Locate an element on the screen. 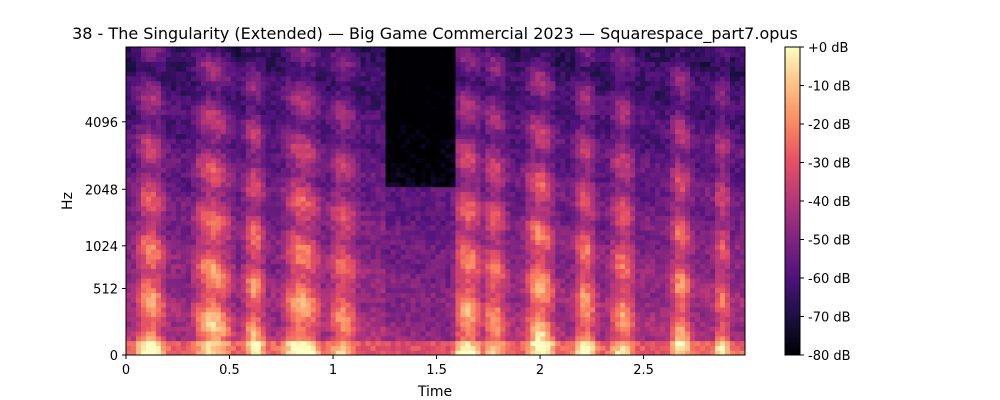 Image resolution: width=1000 pixels, height=400 pixels. y-axis: 0 512 1024 2048 4096 is located at coordinates (105, 240).